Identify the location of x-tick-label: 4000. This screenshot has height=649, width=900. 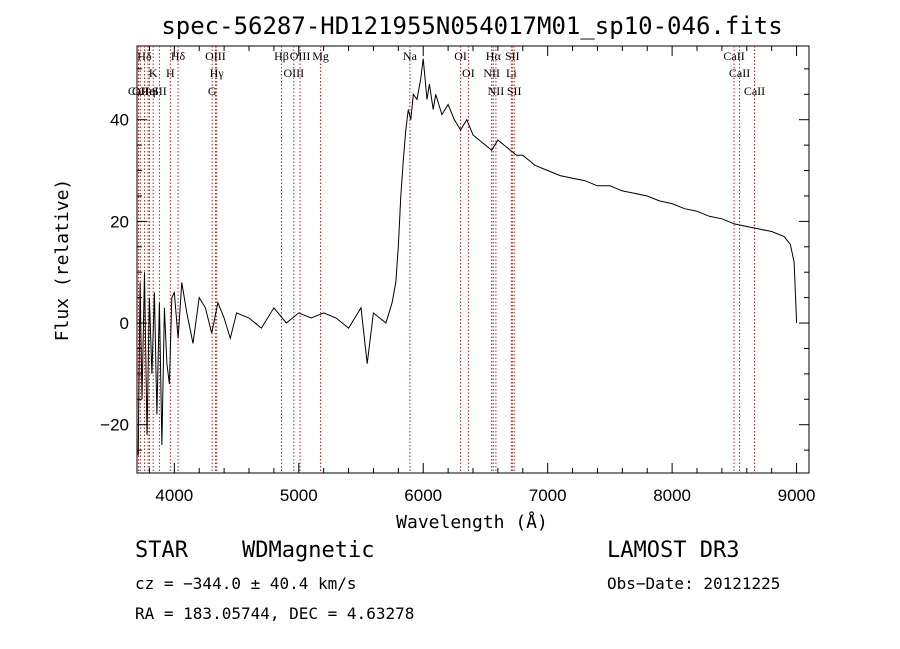
(174, 495).